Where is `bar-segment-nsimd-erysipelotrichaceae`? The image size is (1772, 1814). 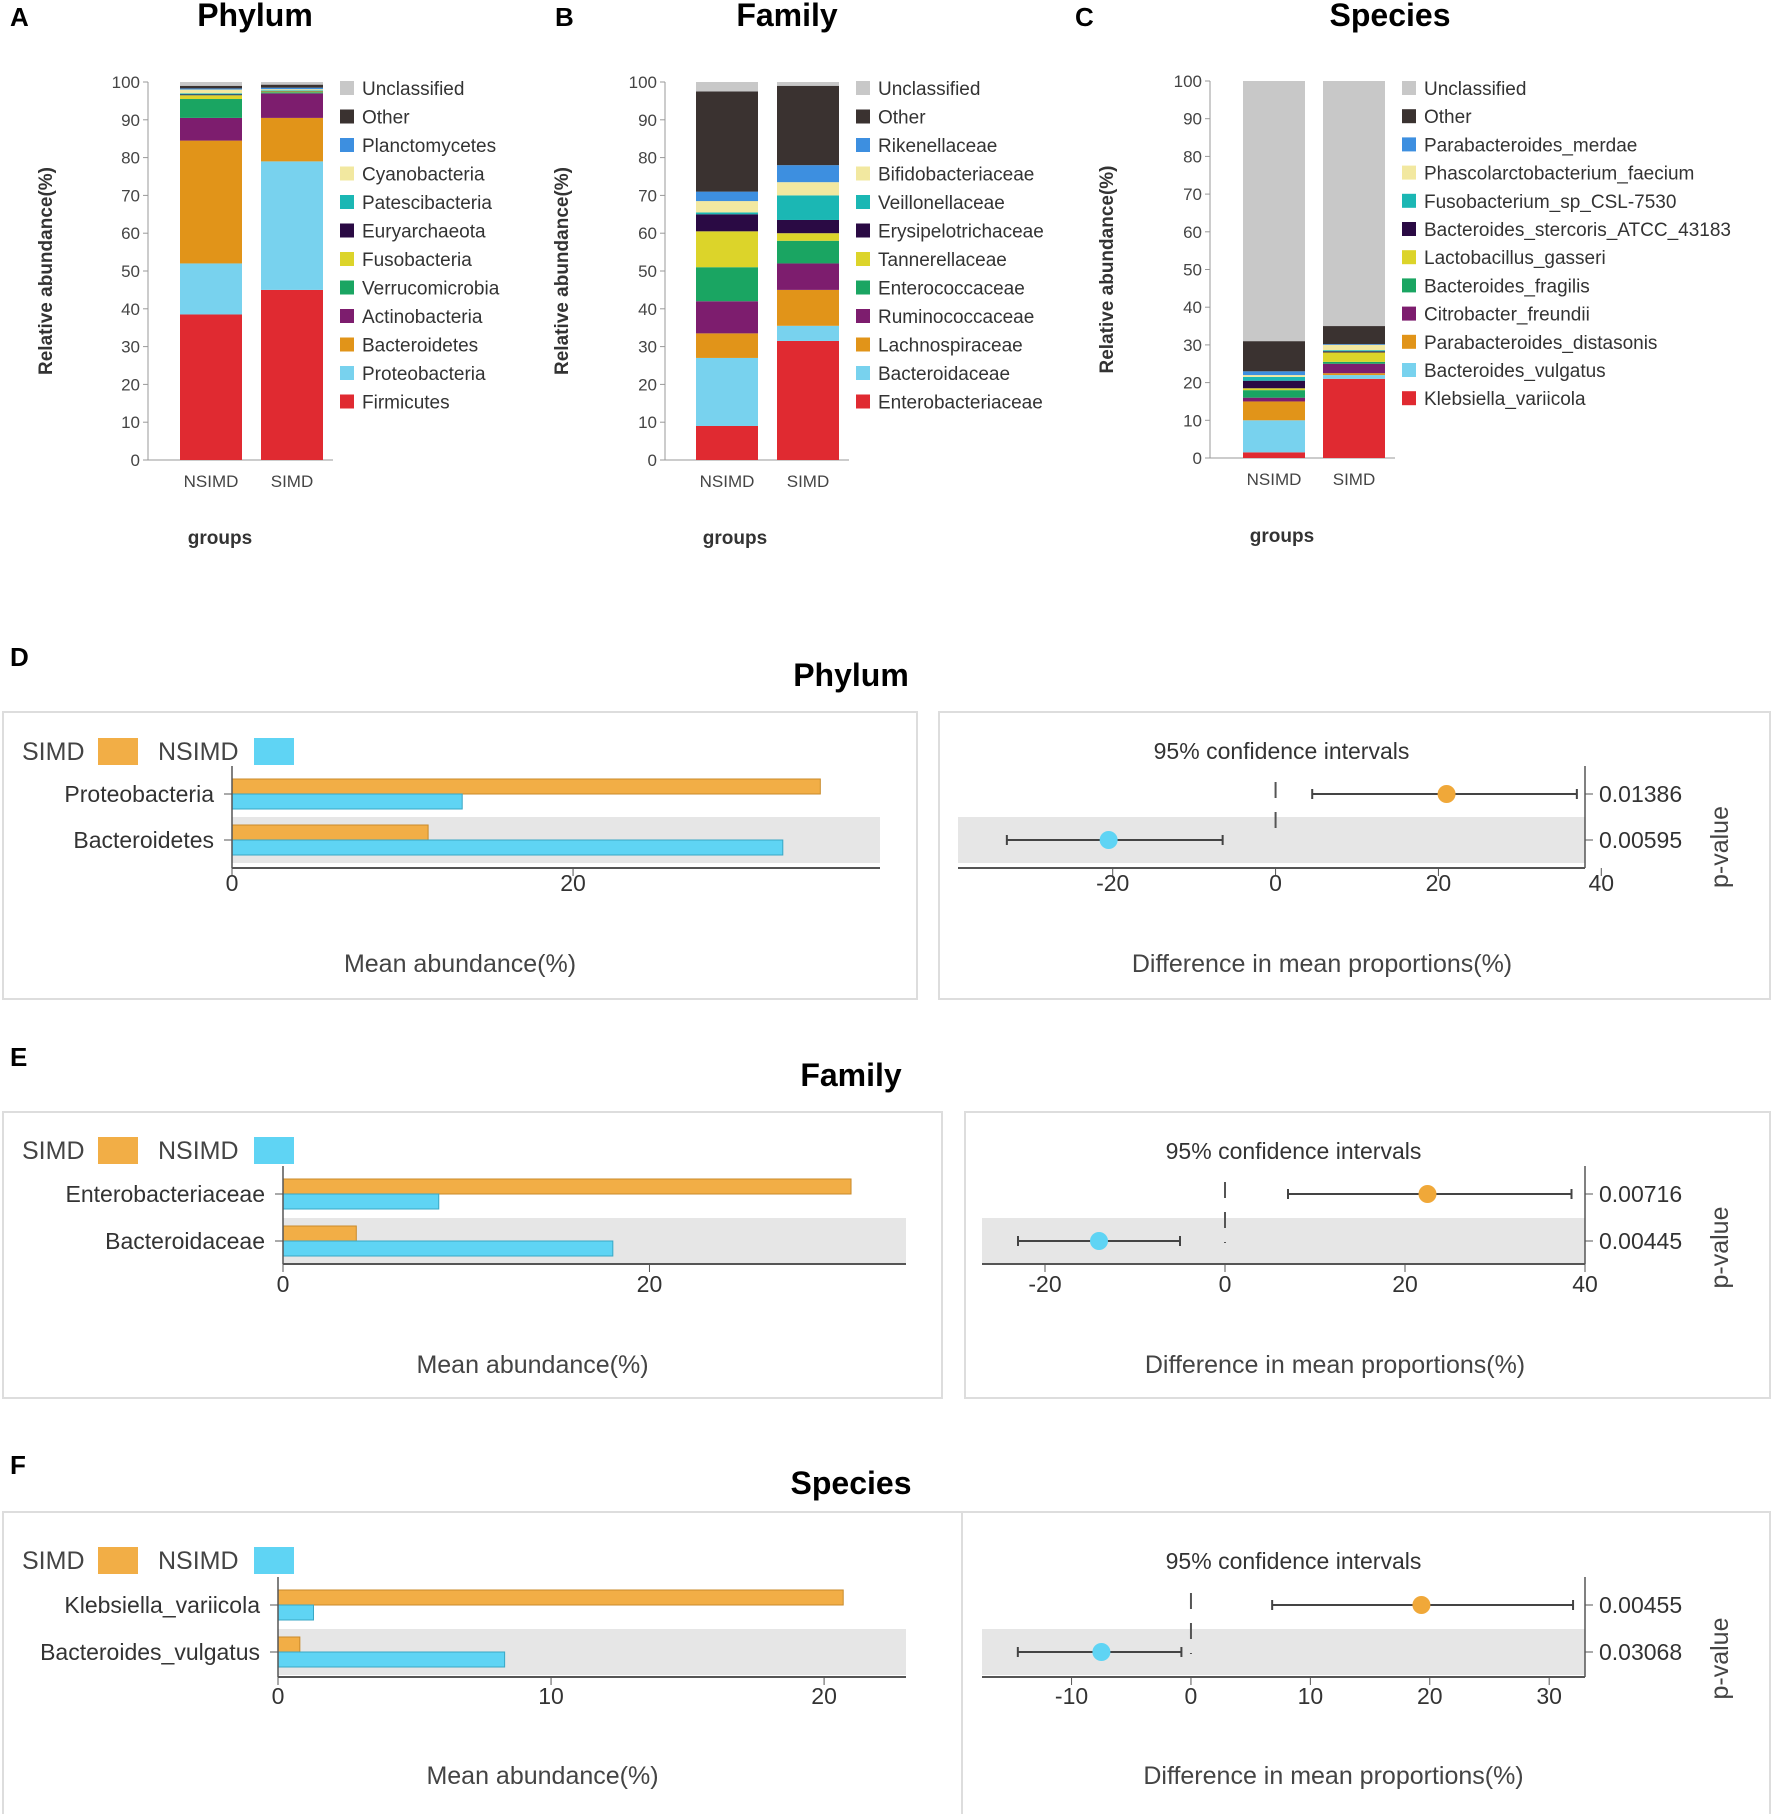
bar-segment-nsimd-erysipelotrichaceae is located at coordinates (727, 223).